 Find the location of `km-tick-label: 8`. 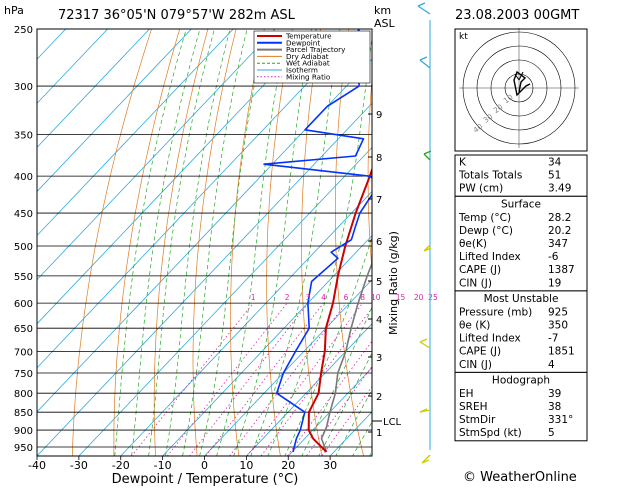

km-tick-label: 8 is located at coordinates (379, 158).